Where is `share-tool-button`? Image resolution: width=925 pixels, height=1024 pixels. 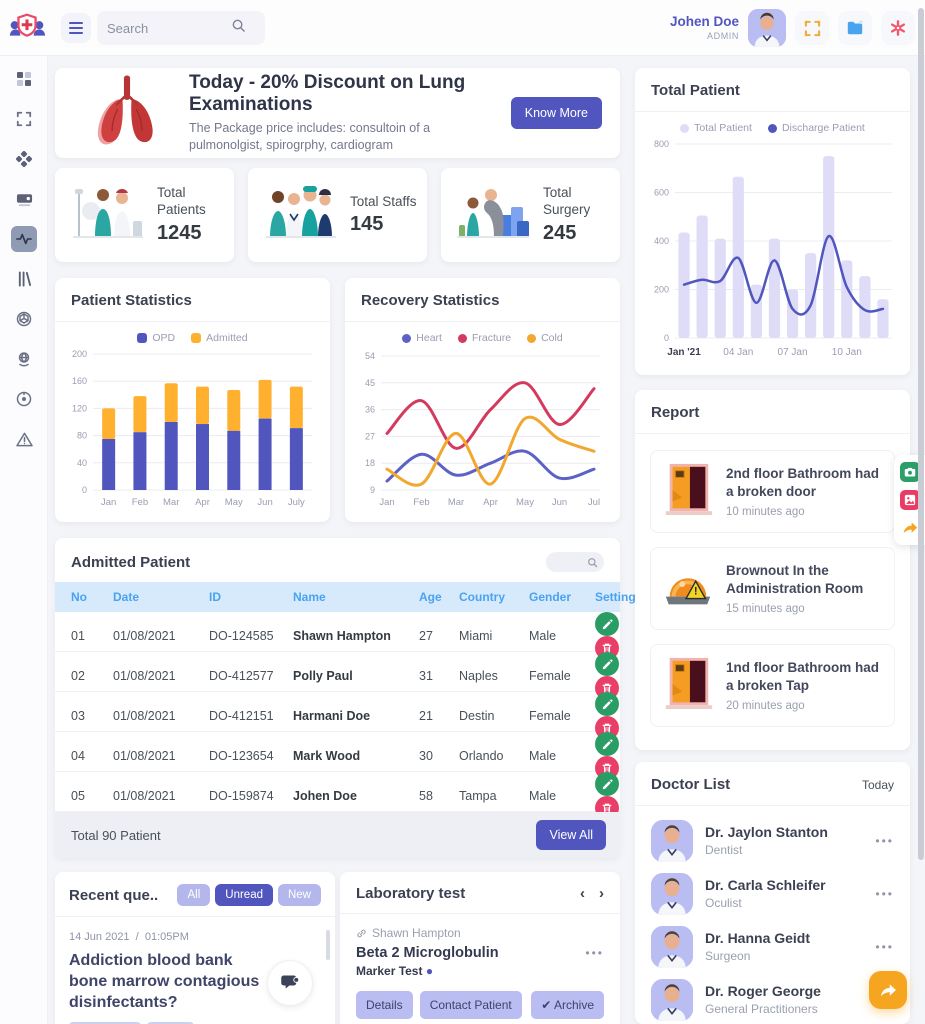 share-tool-button is located at coordinates (910, 528).